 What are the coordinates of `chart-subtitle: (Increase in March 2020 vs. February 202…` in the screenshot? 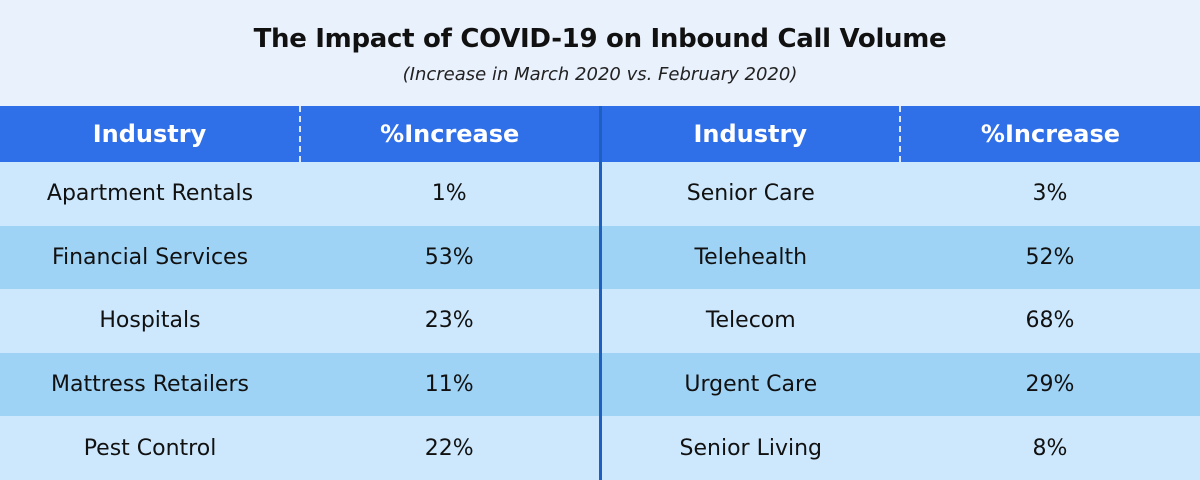 It's located at (600, 74).